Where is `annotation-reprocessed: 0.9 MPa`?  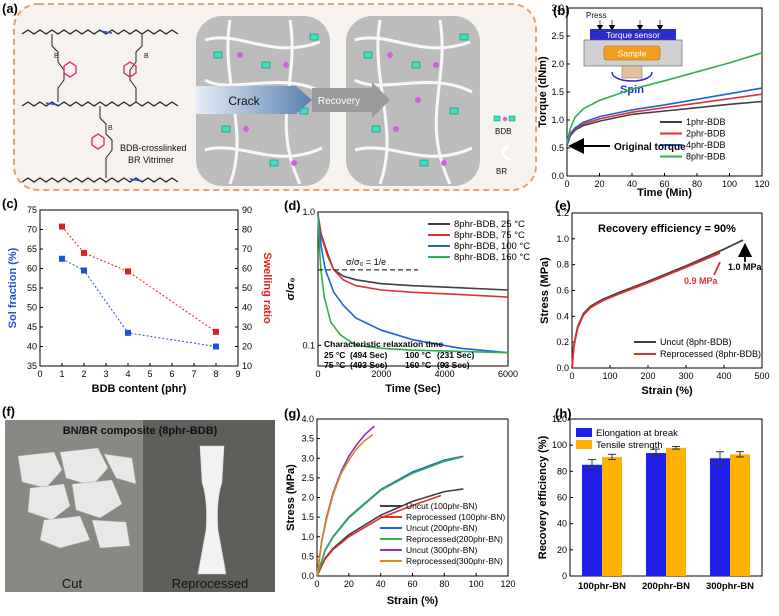 annotation-reprocessed: 0.9 MPa is located at coordinates (701, 281).